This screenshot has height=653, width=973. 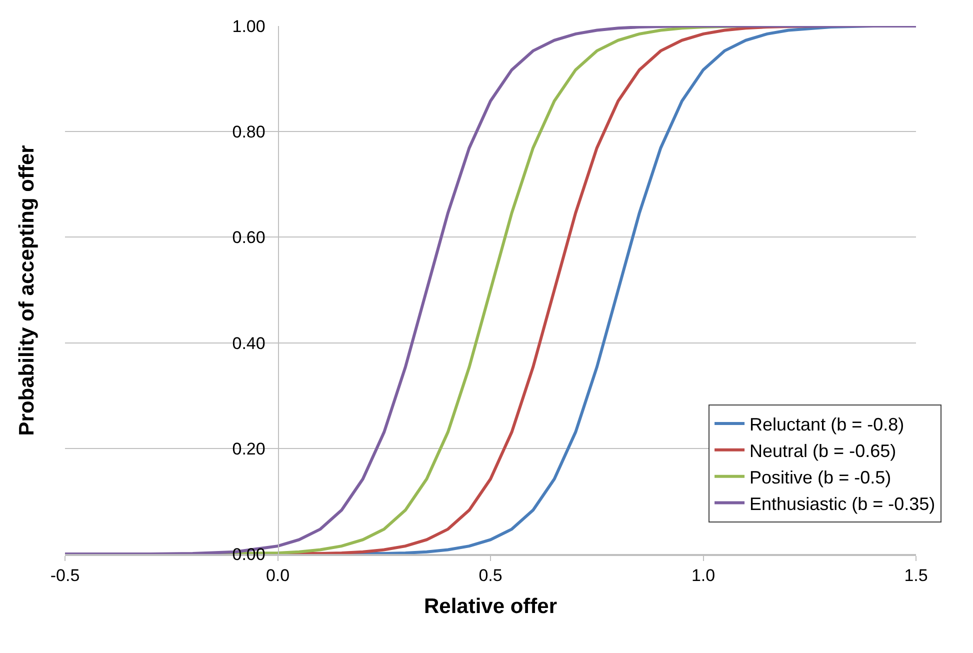 What do you see at coordinates (249, 343) in the screenshot?
I see `y-tick-label: 0.40` at bounding box center [249, 343].